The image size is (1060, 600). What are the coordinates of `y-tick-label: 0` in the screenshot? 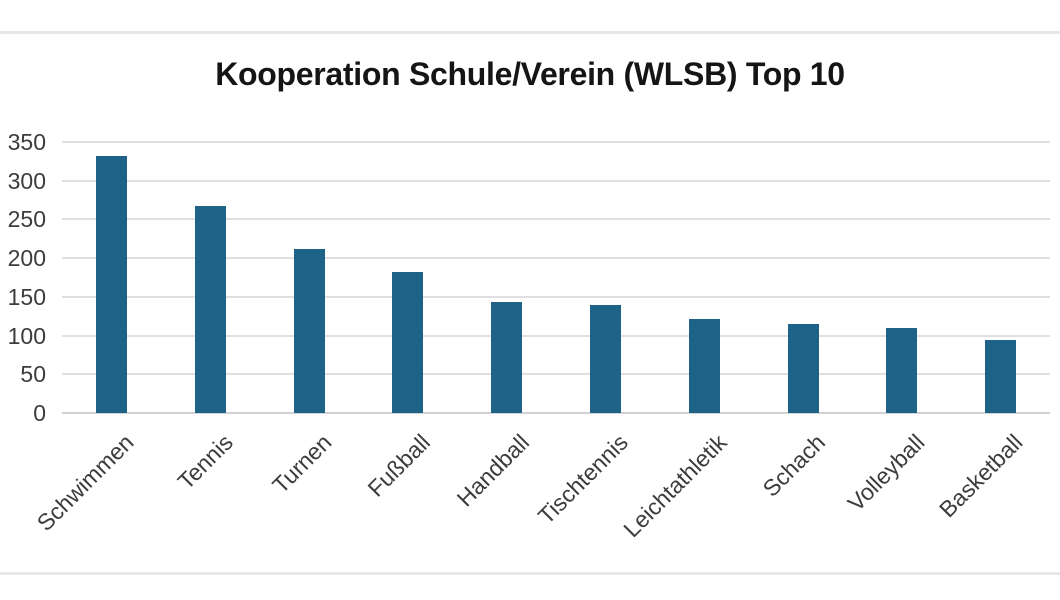 It's located at (39, 413).